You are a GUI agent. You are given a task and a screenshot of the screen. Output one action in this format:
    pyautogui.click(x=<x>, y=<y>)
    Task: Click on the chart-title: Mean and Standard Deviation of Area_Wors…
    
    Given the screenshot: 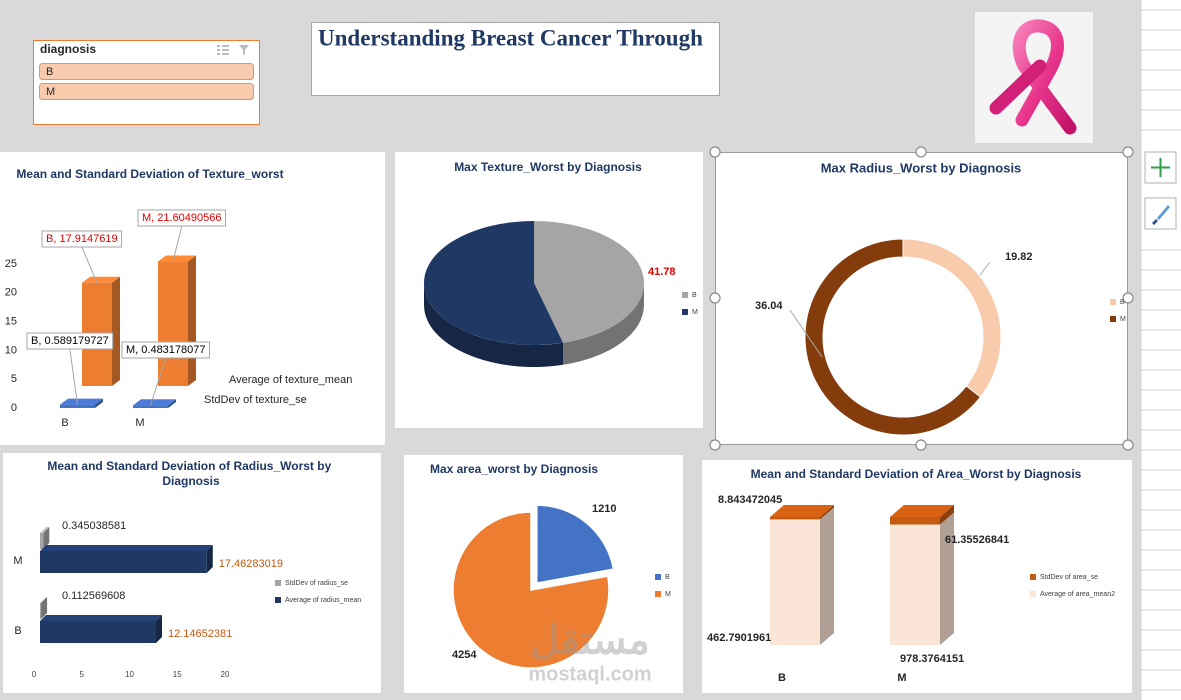 What is the action you would take?
    pyautogui.click(x=916, y=474)
    